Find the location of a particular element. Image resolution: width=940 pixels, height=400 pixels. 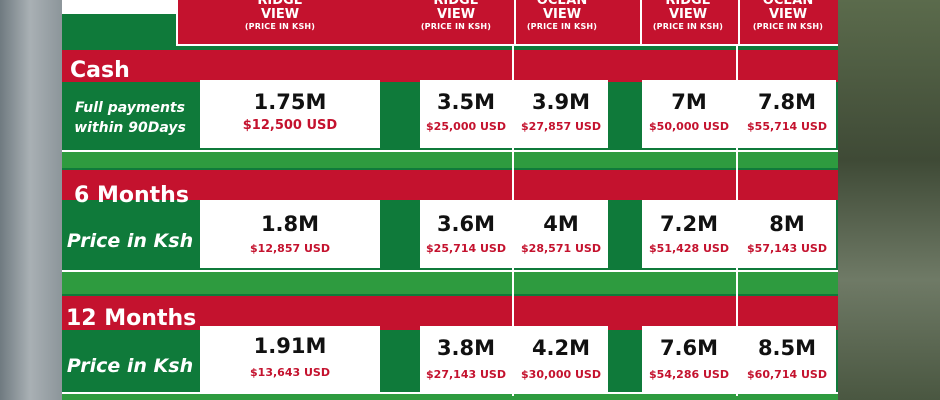

price-cell: 8M $57,143 USD is located at coordinates (787, 234).